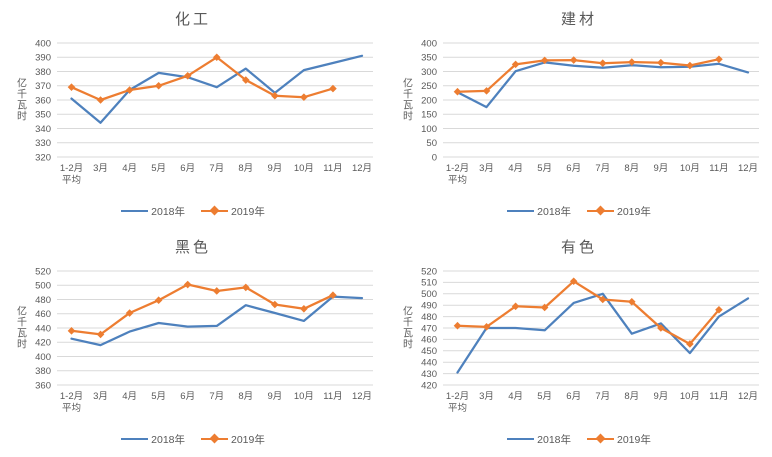  I want to click on y-tick-label: 460, so click(429, 340).